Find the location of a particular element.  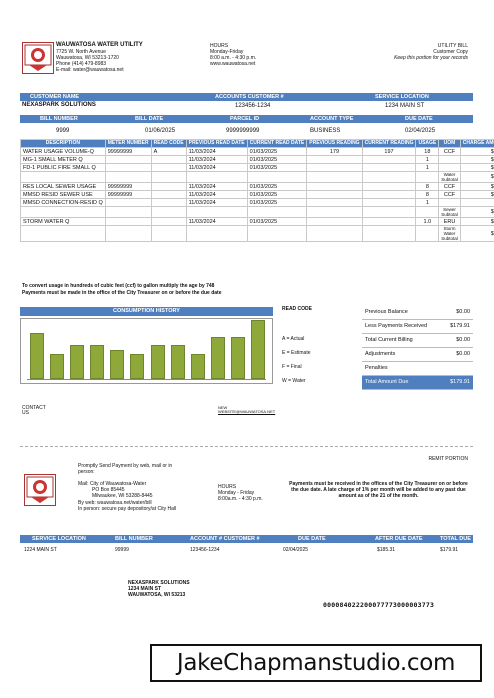

website-link: www.wauwatosa.net is located at coordinates (233, 64).